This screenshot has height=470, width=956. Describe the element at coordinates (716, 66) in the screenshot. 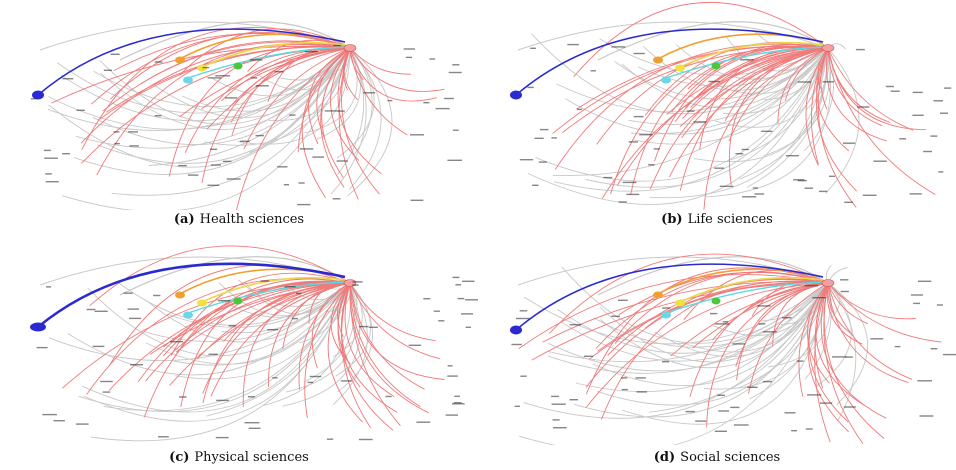

I see `green-node` at that location.